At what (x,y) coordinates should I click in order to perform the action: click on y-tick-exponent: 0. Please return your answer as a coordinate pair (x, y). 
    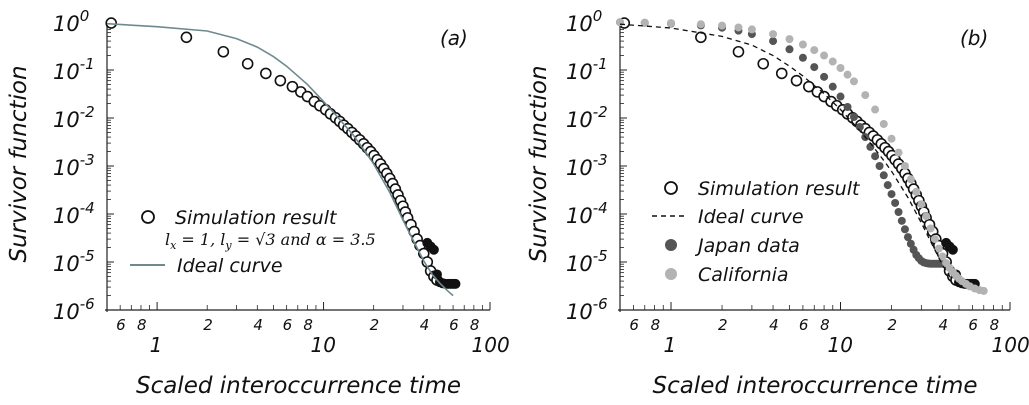
    Looking at the image, I should click on (85, 16).